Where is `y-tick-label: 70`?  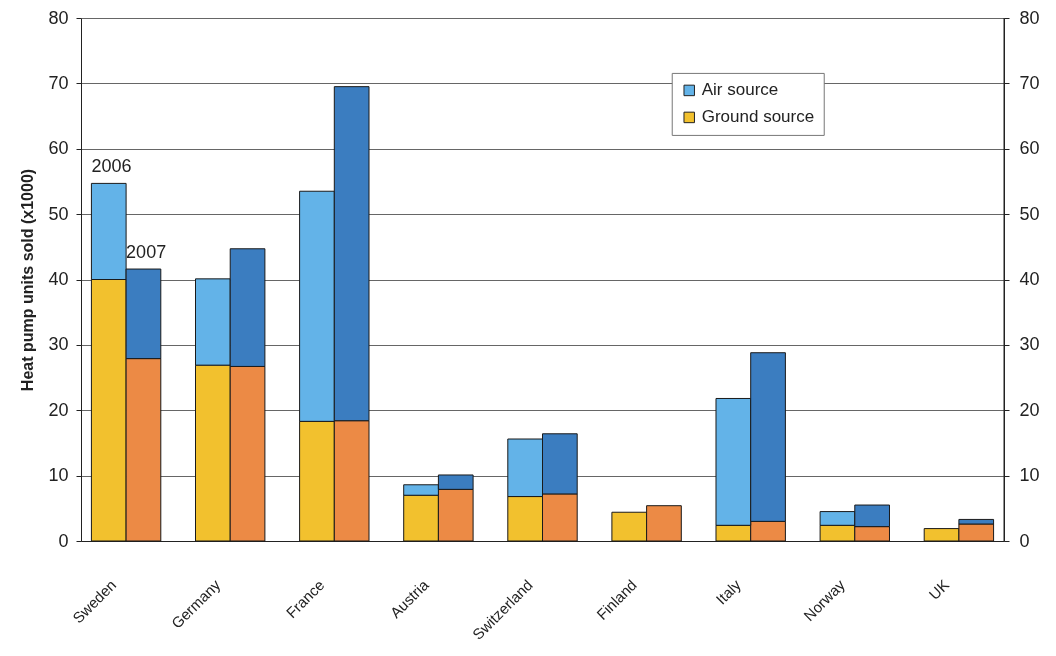 y-tick-label: 70 is located at coordinates (58, 82).